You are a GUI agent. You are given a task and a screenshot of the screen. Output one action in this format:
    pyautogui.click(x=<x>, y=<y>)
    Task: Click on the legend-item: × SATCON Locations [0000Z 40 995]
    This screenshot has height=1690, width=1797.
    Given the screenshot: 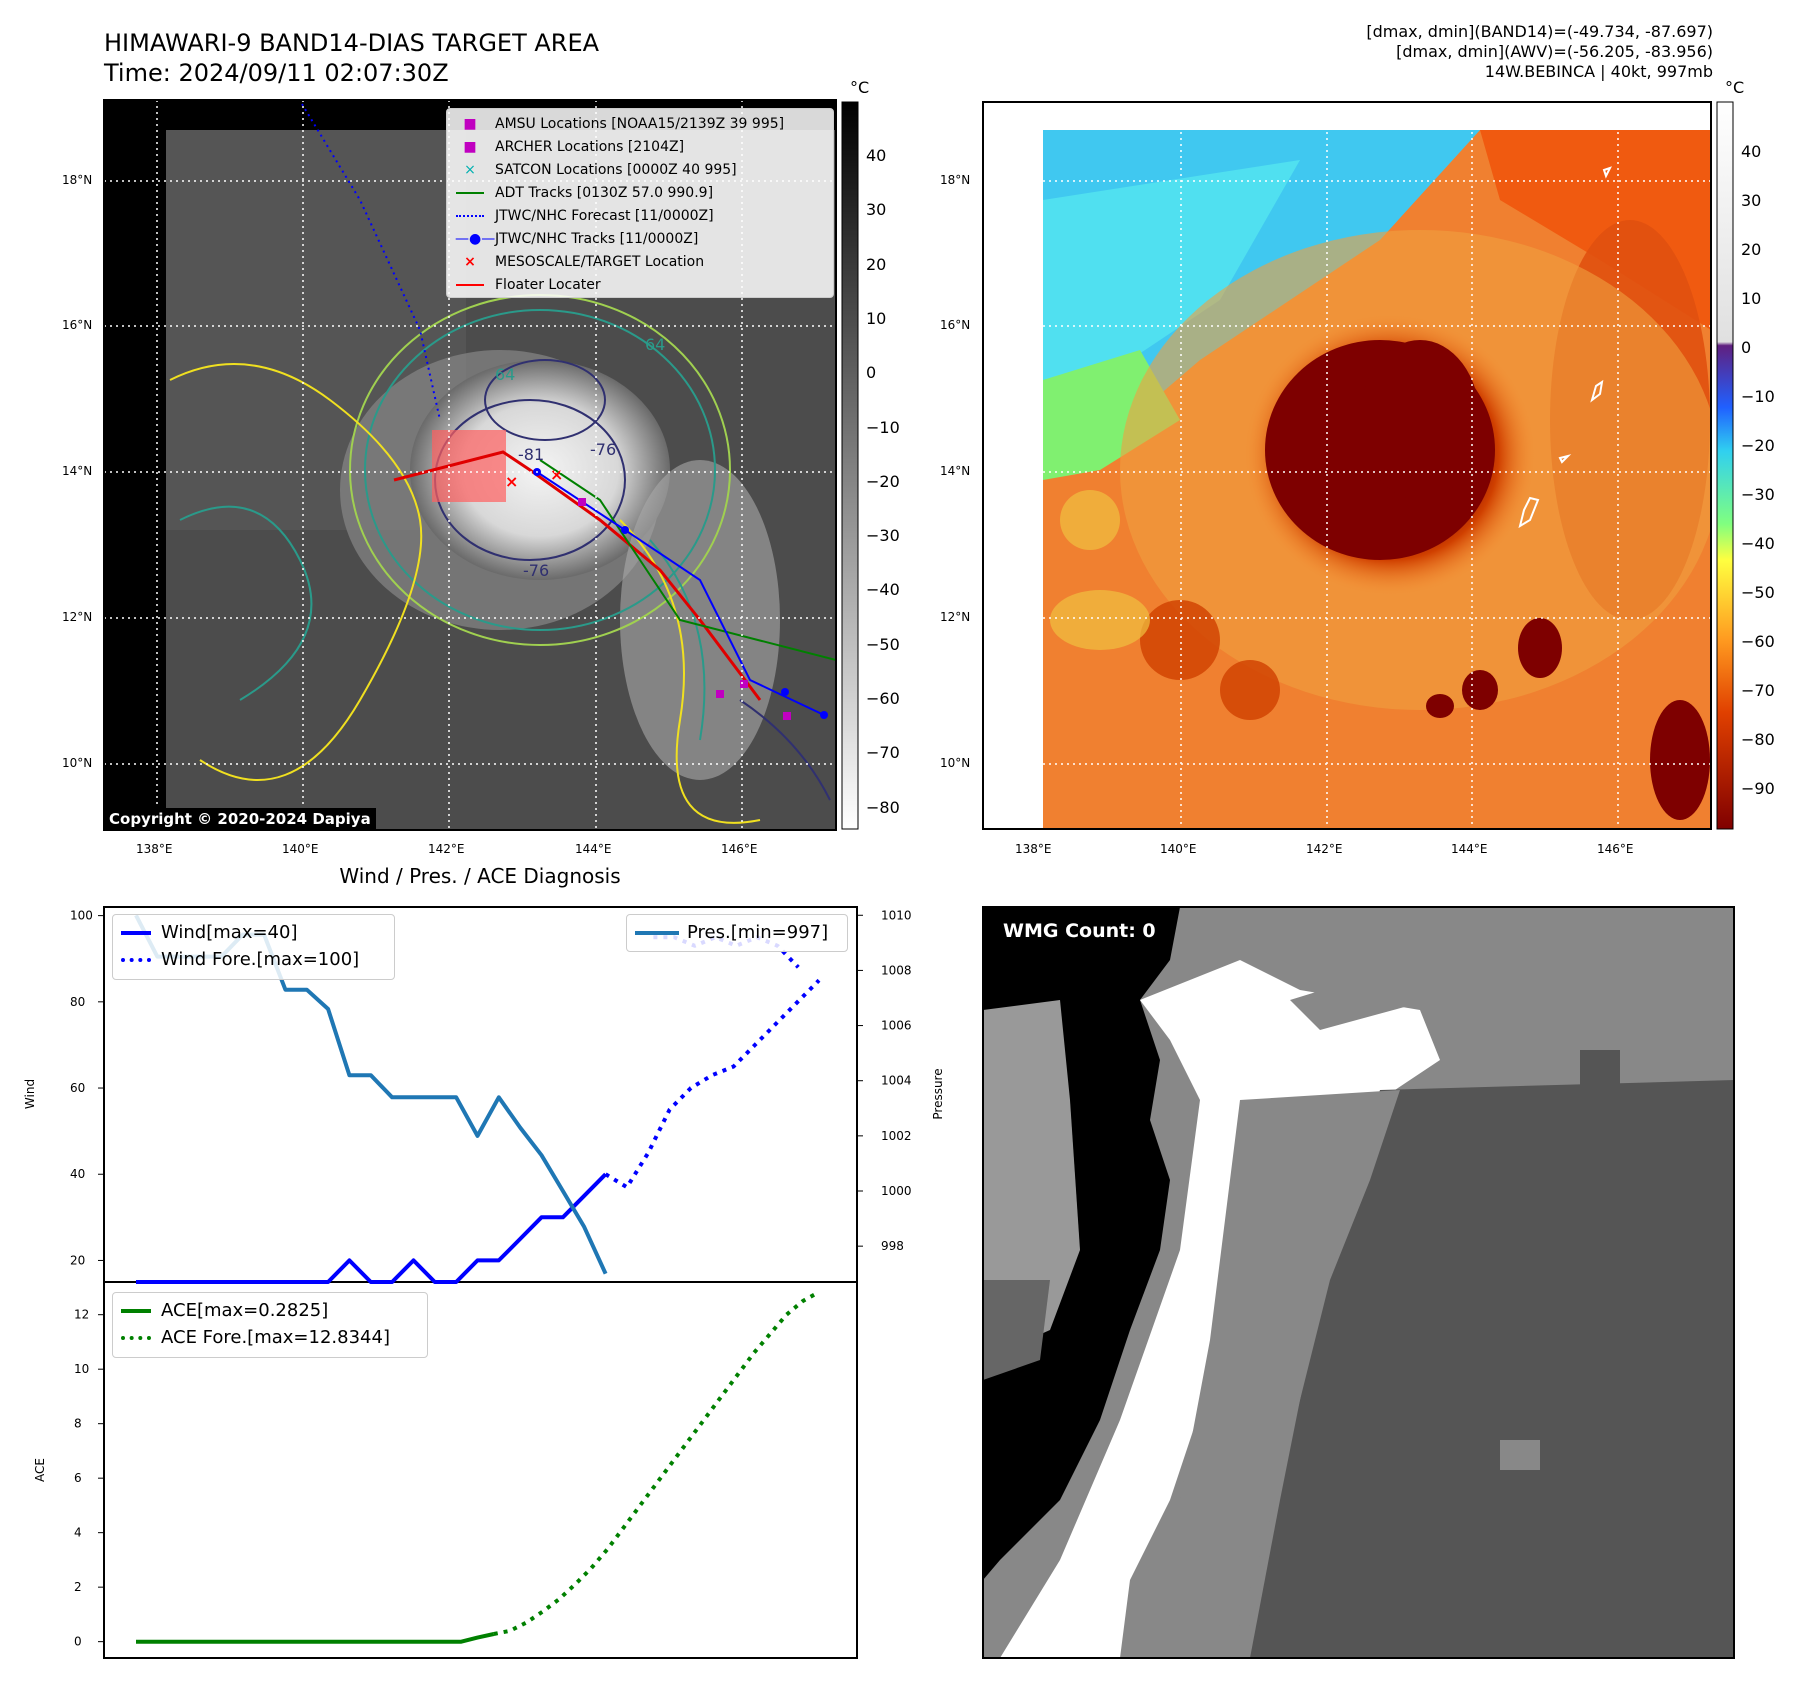 What is the action you would take?
    pyautogui.click(x=640, y=170)
    